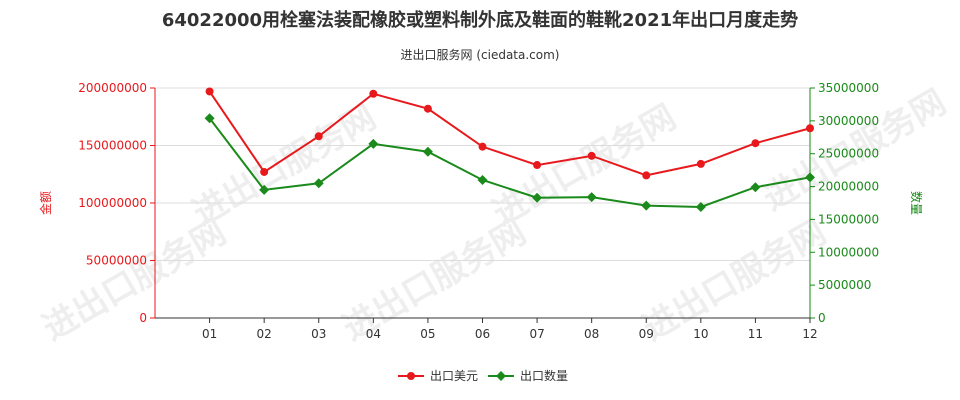 The height and width of the screenshot is (400, 960). What do you see at coordinates (822, 318) in the screenshot?
I see `right-tick-label: 0` at bounding box center [822, 318].